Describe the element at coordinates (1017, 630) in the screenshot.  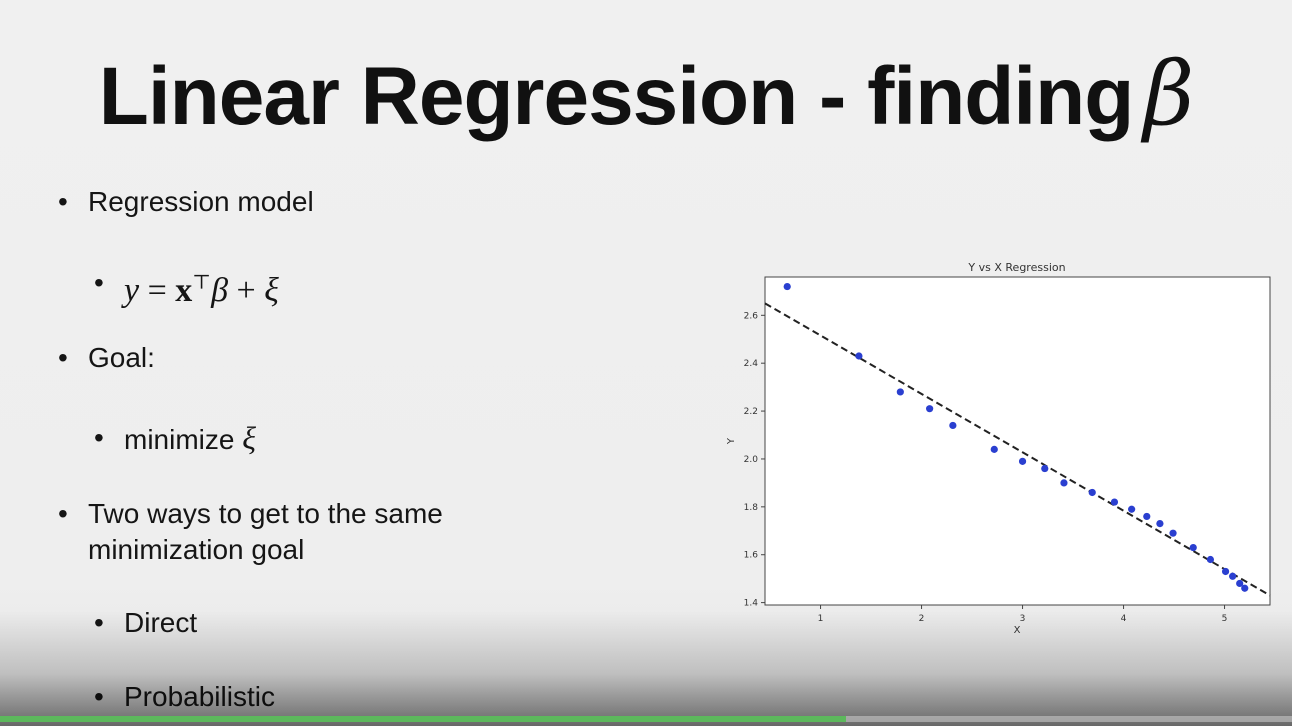
I see `chart-xlabel: X` at that location.